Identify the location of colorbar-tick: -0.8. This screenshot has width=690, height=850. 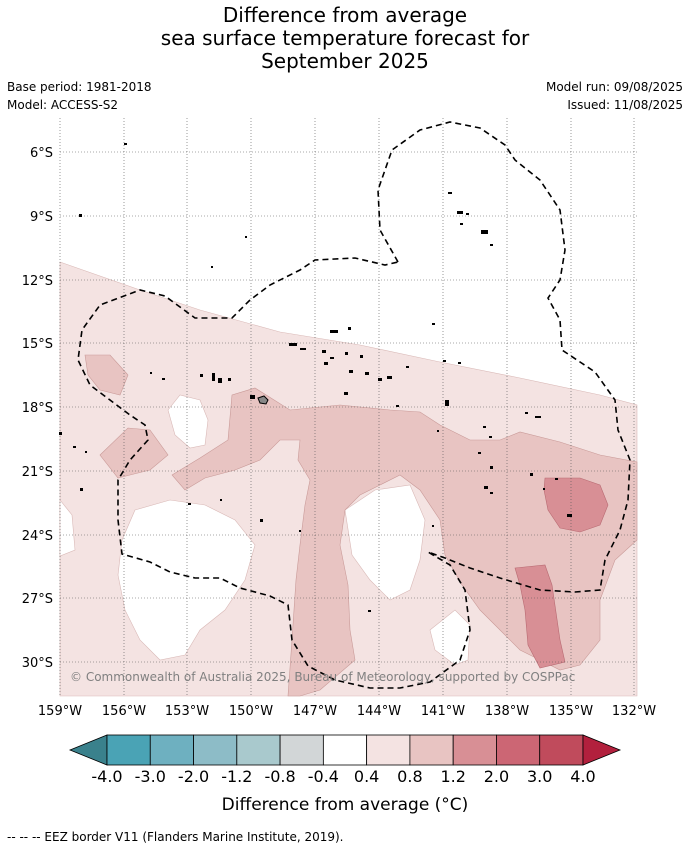
(279, 776).